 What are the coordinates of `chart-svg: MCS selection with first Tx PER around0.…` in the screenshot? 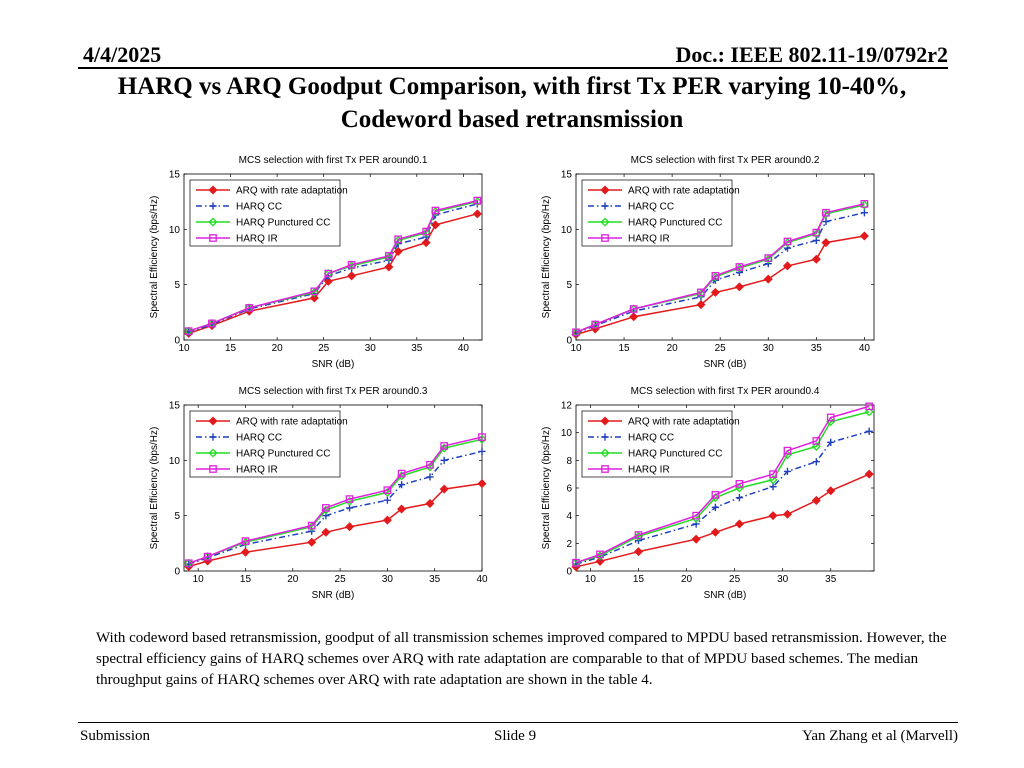 It's located at (318, 493).